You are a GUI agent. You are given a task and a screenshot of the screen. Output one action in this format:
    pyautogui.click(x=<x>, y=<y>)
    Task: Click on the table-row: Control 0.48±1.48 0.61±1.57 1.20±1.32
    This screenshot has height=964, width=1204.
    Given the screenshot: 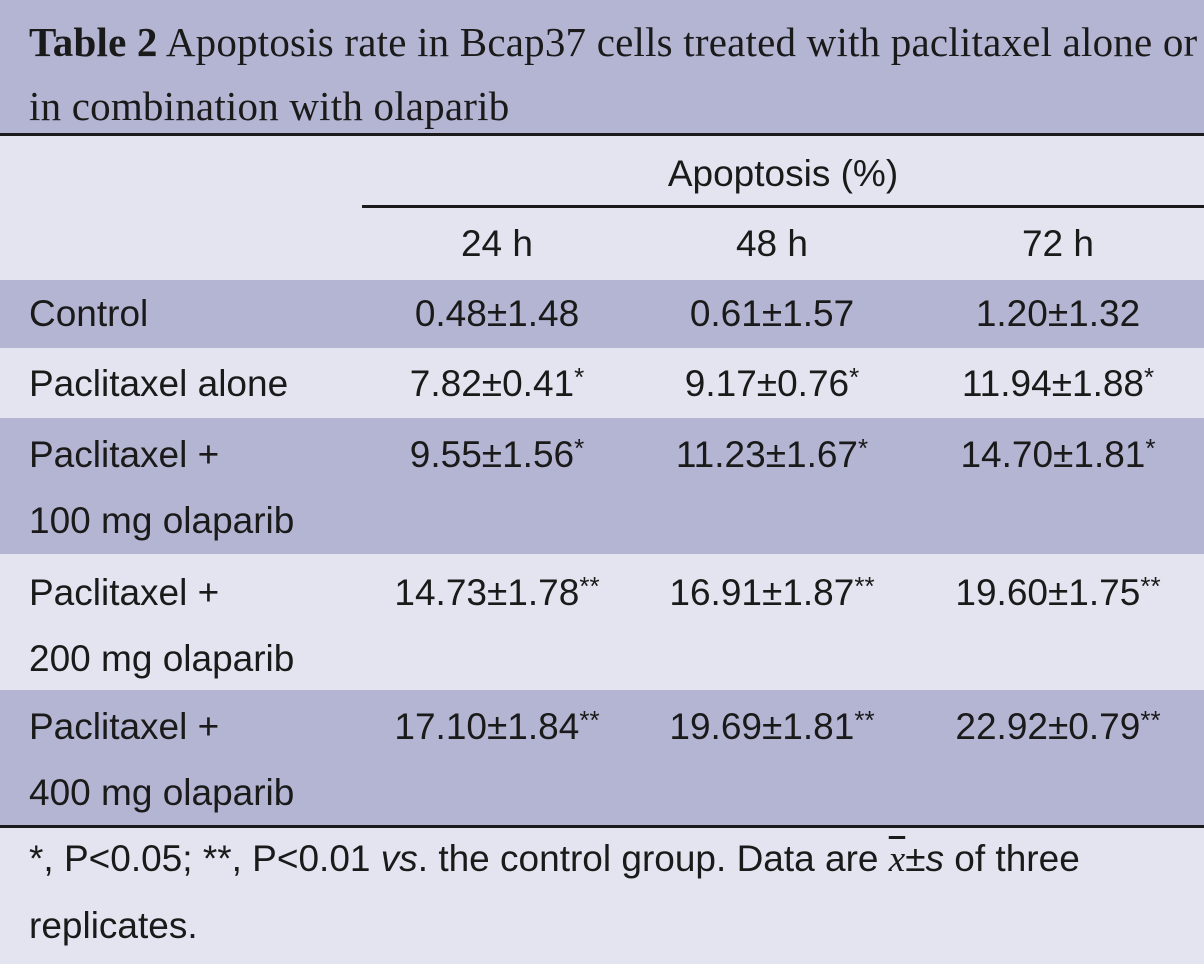 What is the action you would take?
    pyautogui.click(x=602, y=314)
    